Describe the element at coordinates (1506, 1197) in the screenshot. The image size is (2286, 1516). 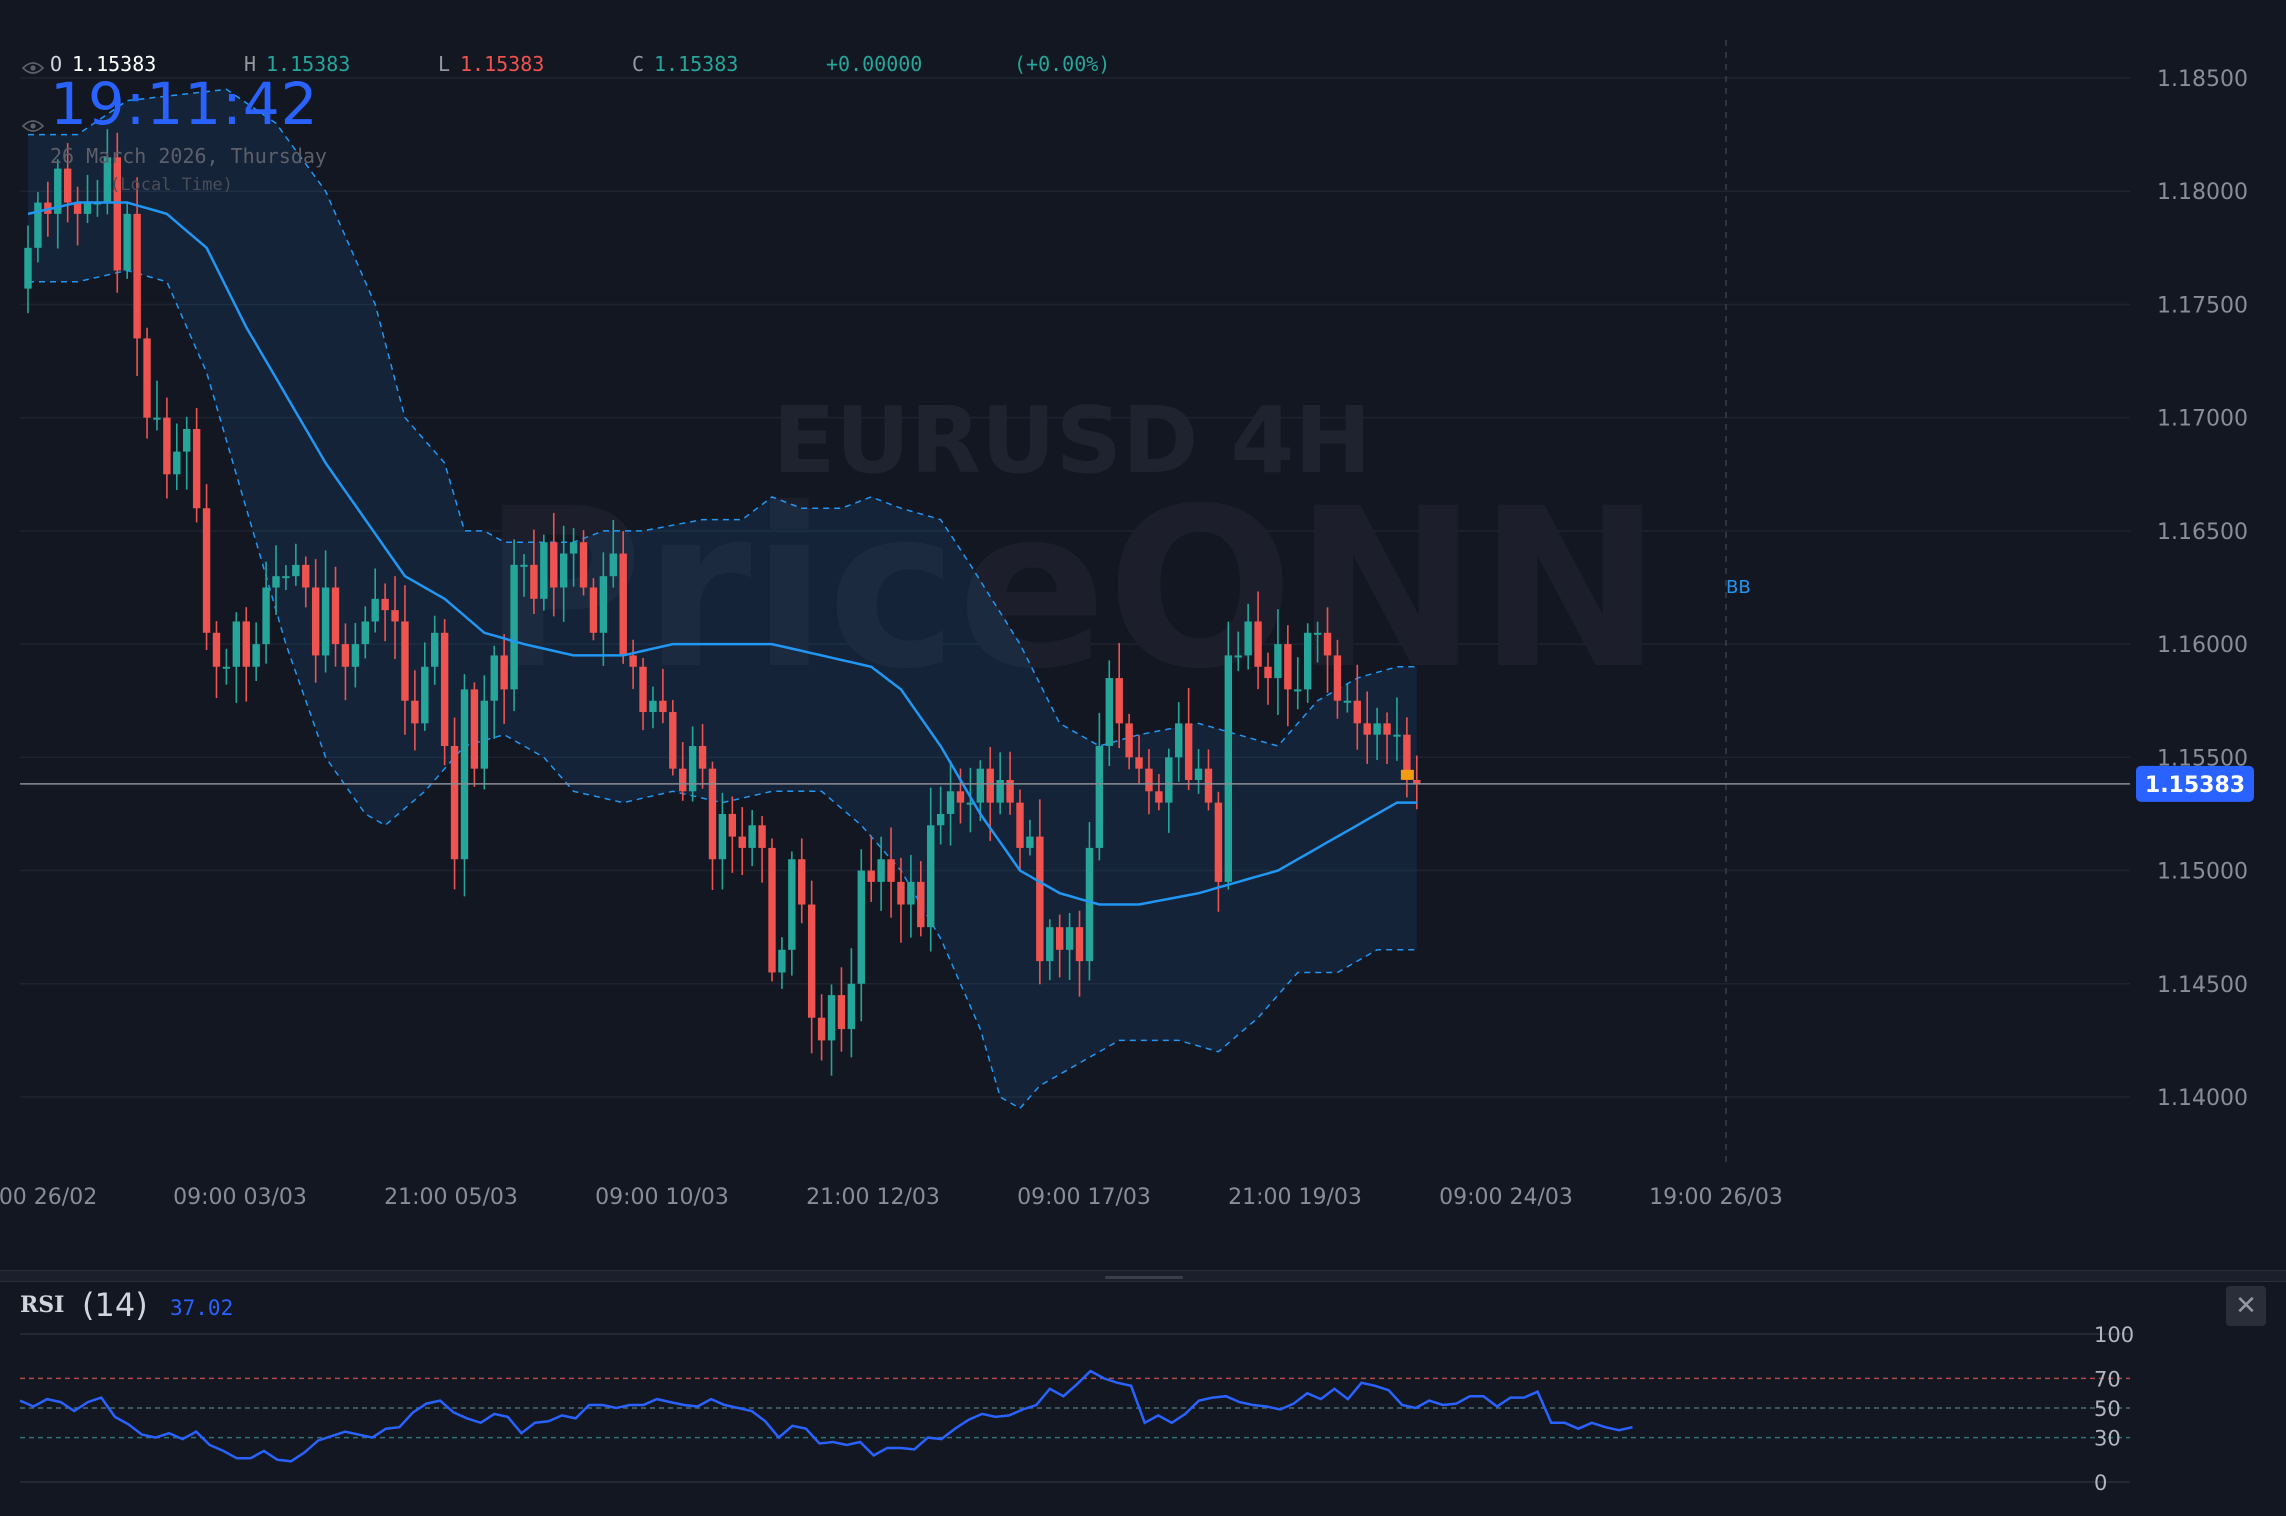
I see `time-tick-label: 09:00 24/03` at that location.